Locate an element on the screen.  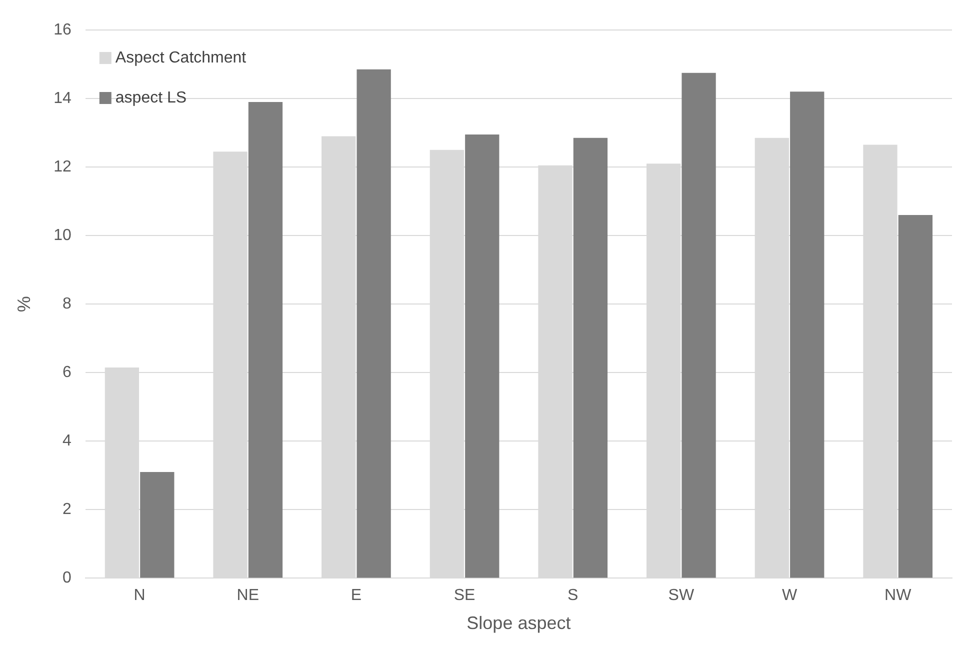
y-tick-label: 6 is located at coordinates (67, 373).